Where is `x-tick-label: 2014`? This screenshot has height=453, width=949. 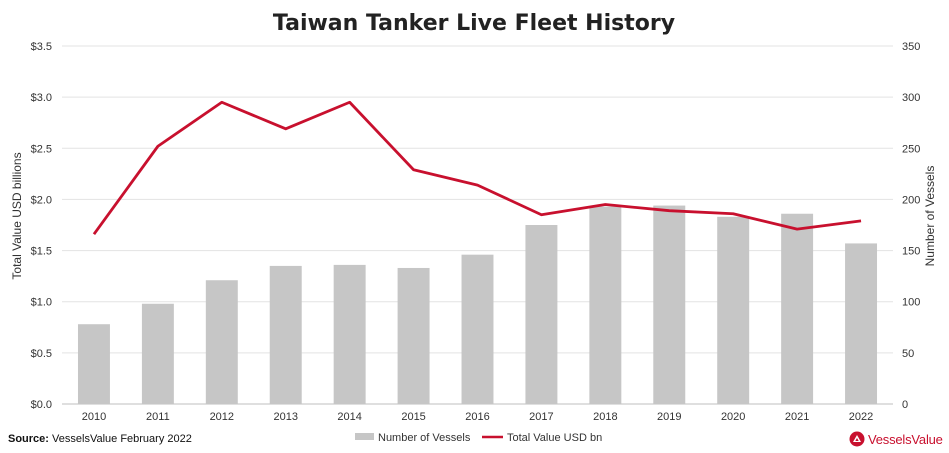 x-tick-label: 2014 is located at coordinates (349, 417).